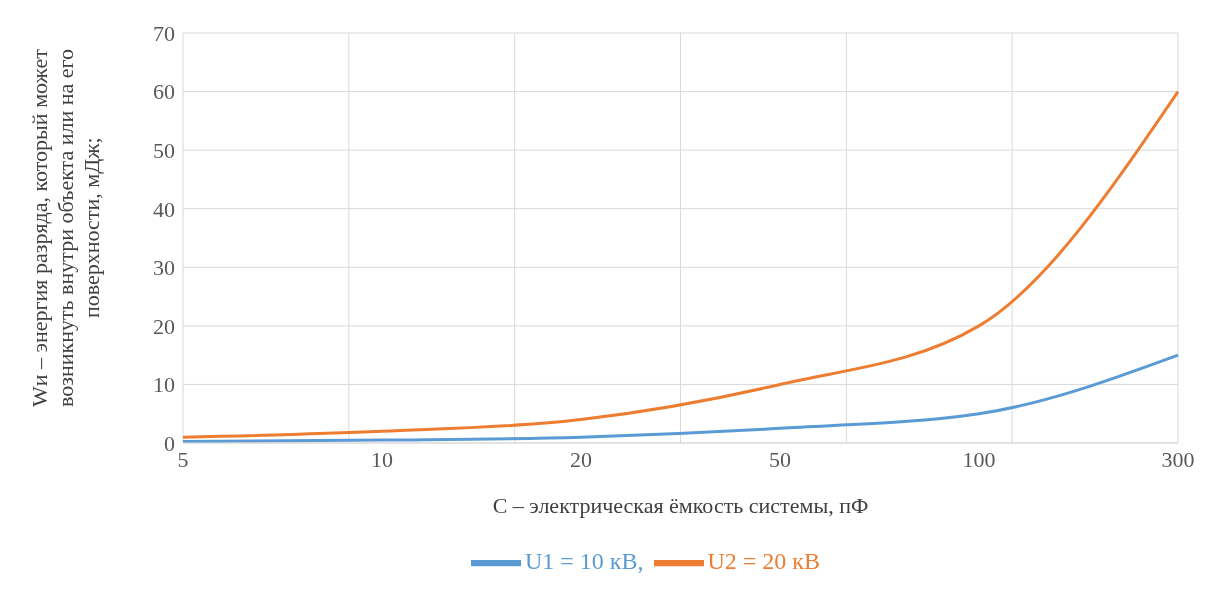  I want to click on x-tick-label: 300, so click(1178, 459).